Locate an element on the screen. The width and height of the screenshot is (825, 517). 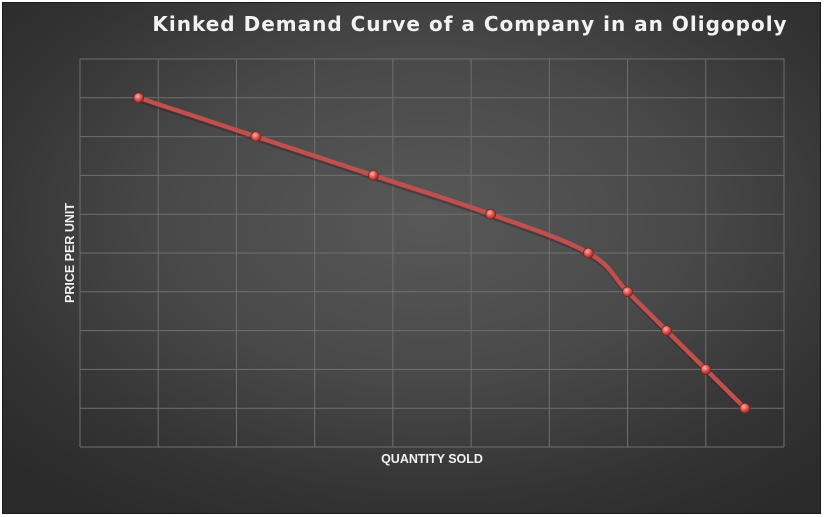
x-axis-label: QUANTITY SOLD is located at coordinates (432, 459).